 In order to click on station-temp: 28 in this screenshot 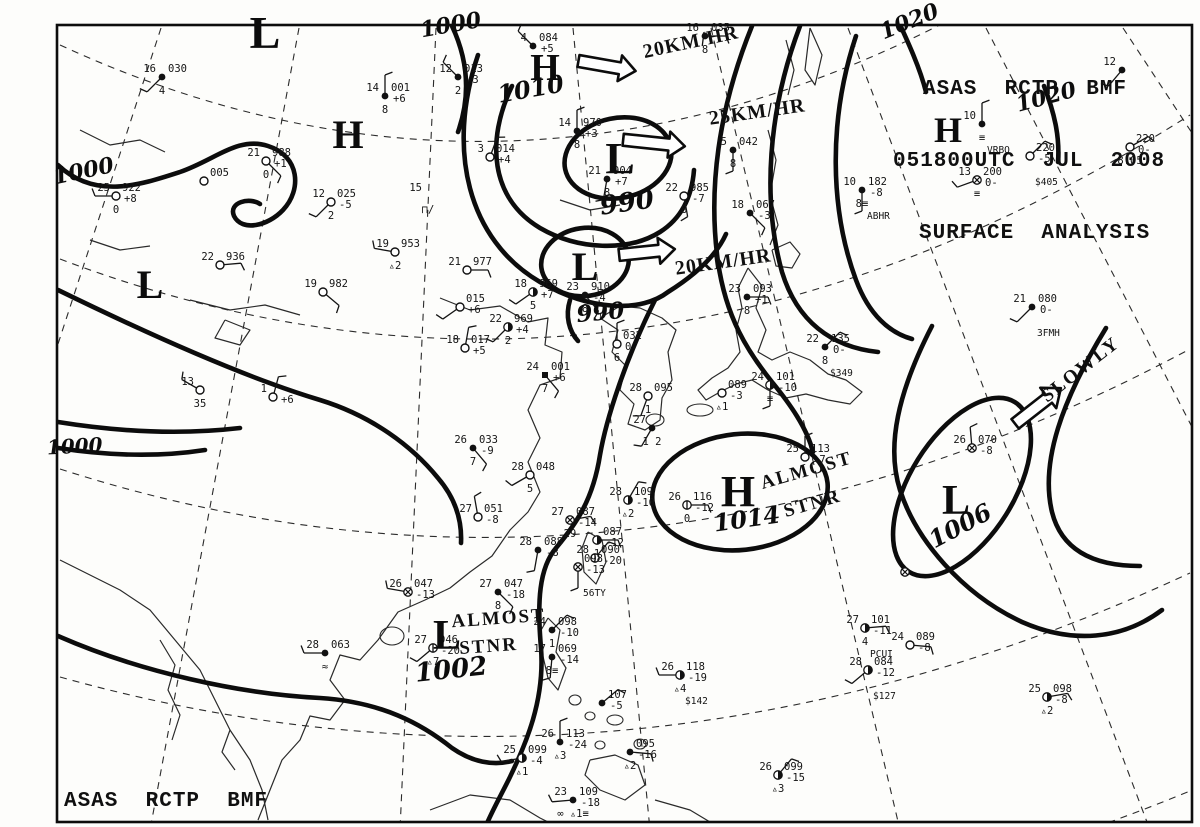, I will do `click(312, 645)`.